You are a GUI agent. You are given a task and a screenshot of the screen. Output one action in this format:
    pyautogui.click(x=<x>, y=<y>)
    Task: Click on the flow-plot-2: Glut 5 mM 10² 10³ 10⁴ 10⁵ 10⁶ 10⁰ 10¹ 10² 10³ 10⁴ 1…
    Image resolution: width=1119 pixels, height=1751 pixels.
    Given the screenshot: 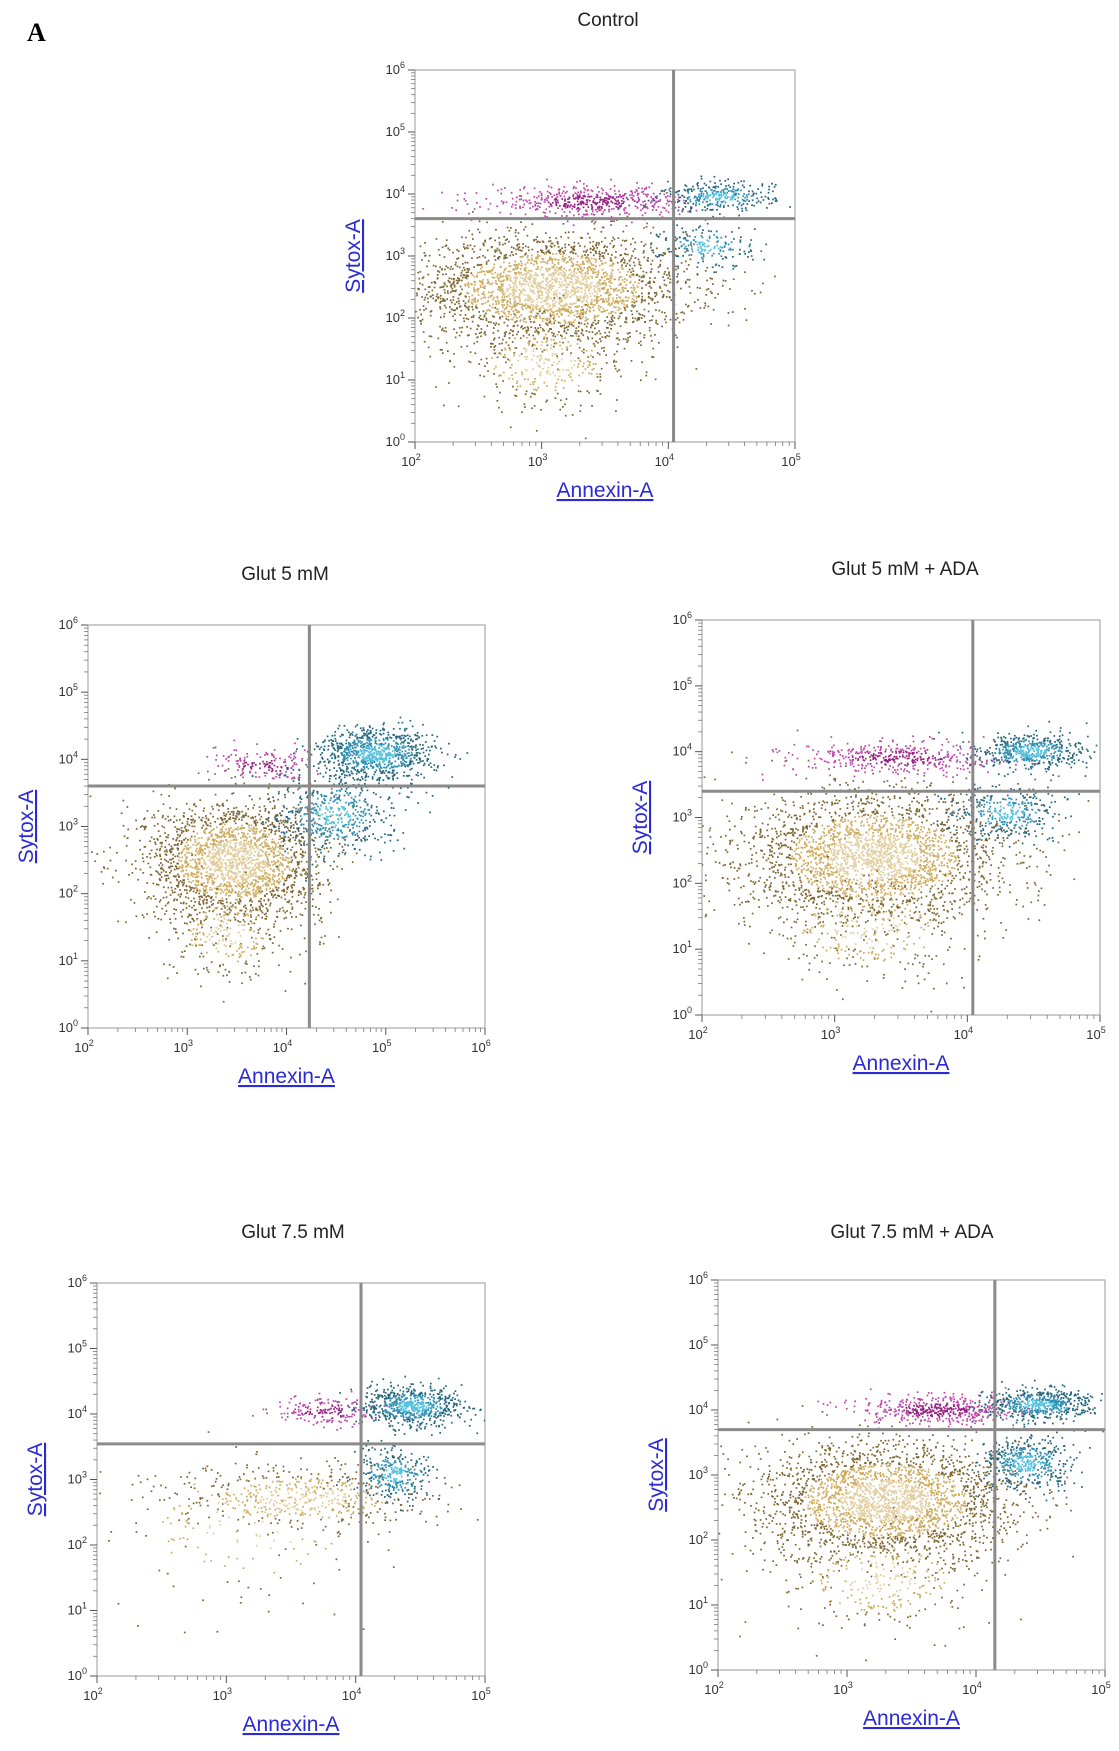 What is the action you would take?
    pyautogui.click(x=253, y=826)
    